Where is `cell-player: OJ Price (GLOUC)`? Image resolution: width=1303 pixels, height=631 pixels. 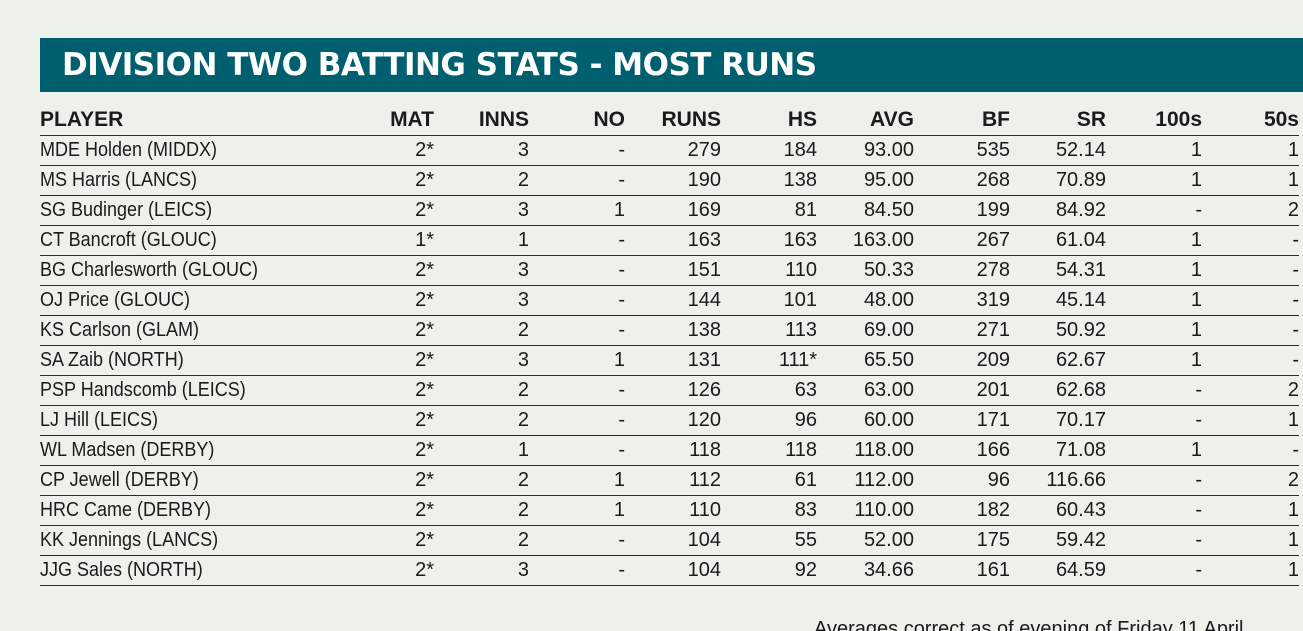
cell-player: OJ Price (GLOUC) is located at coordinates (185, 300).